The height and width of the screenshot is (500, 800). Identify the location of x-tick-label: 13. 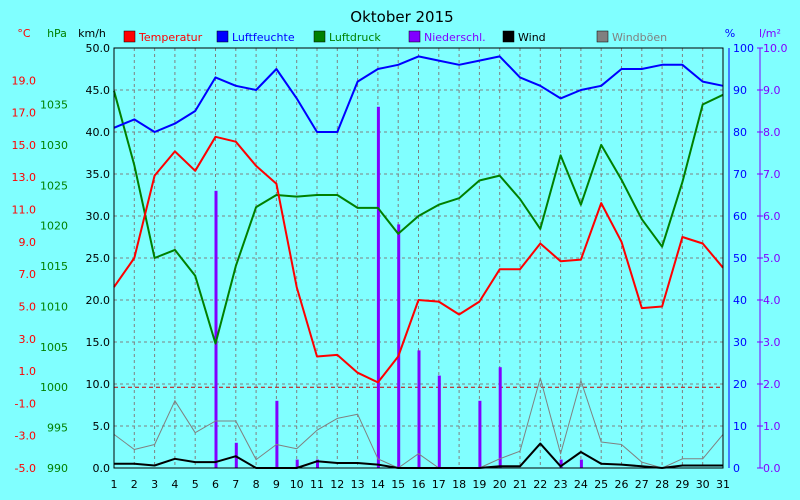
(358, 484).